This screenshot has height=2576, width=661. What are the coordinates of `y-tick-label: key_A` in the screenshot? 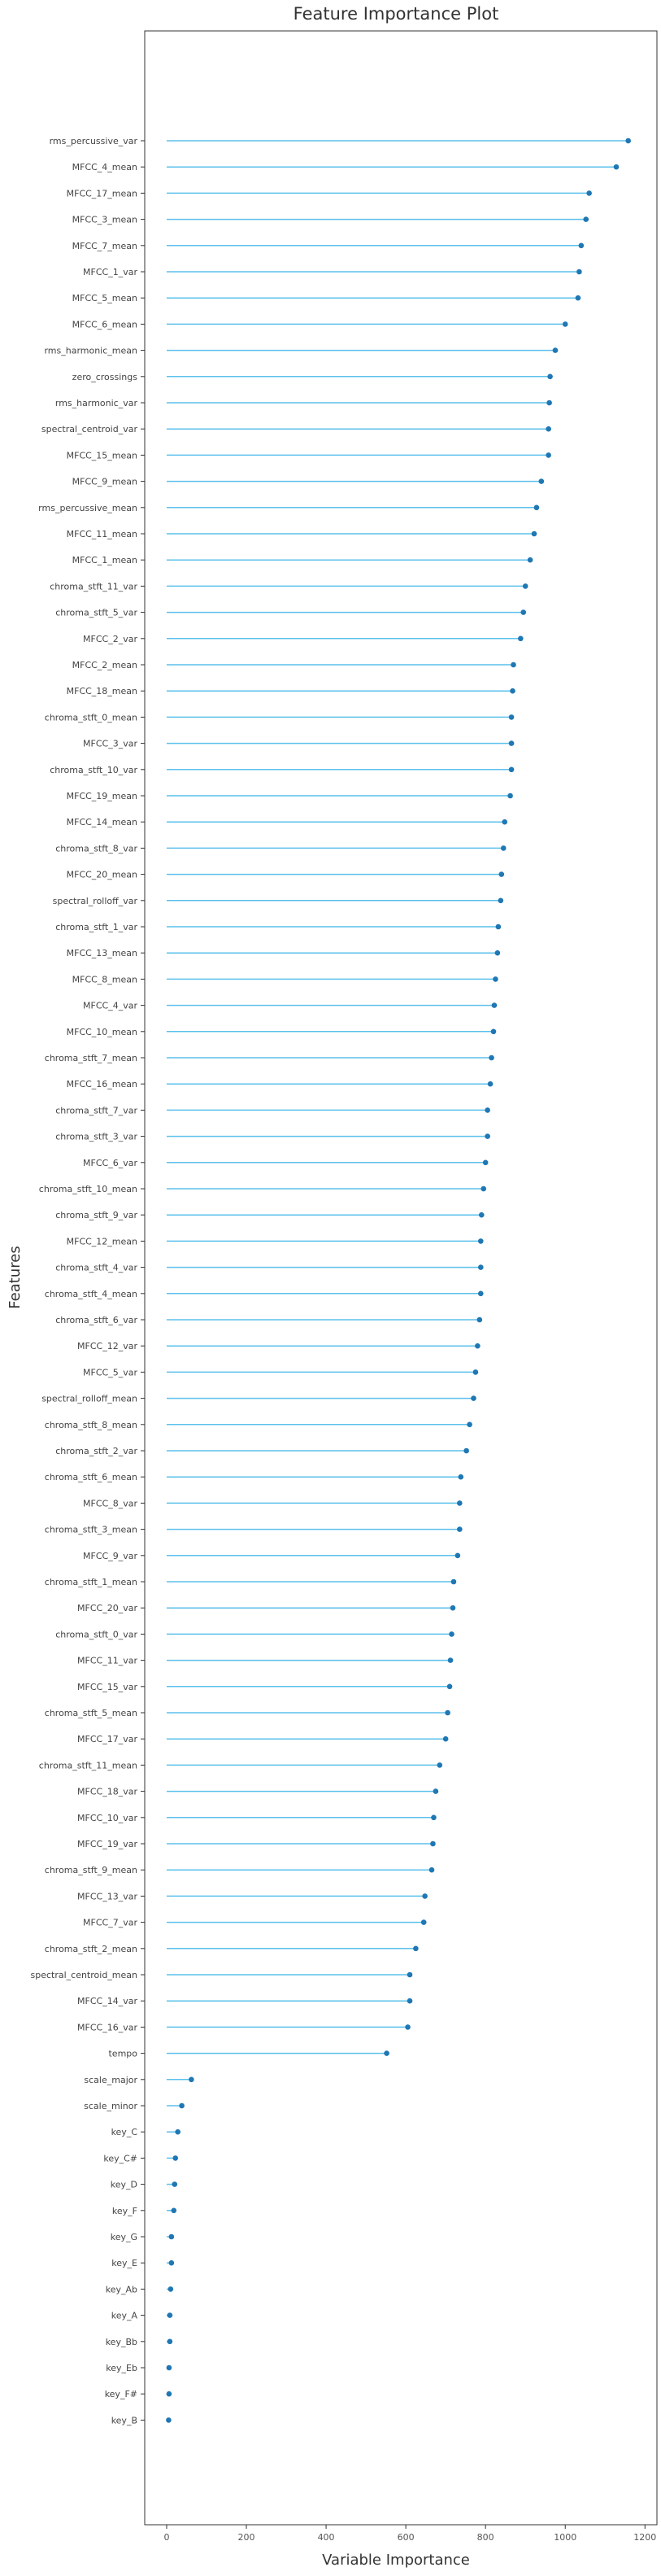 It's located at (124, 2316).